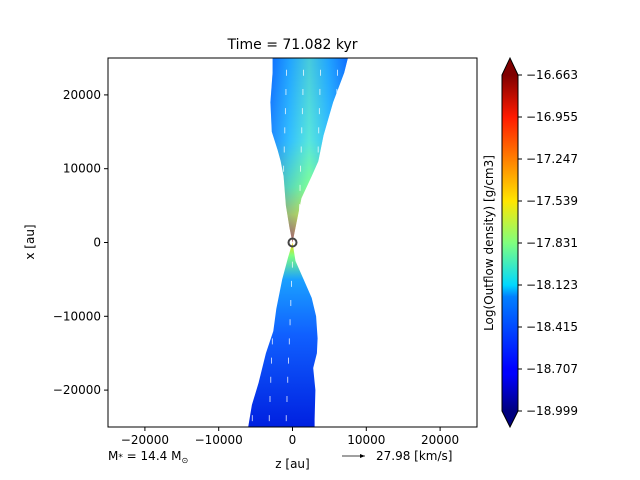 This screenshot has width=640, height=480. What do you see at coordinates (148, 457) in the screenshot?
I see `stellar-mass-annotation: M* = 14.4 M⊙` at bounding box center [148, 457].